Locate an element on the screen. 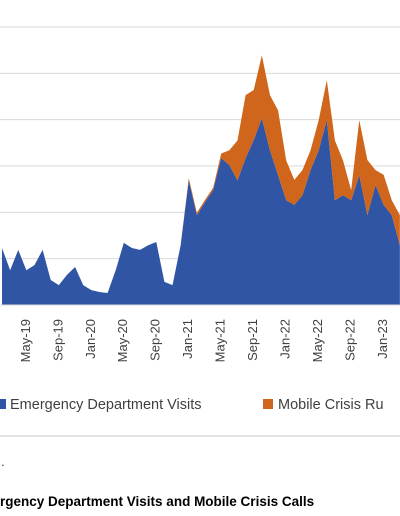 The height and width of the screenshot is (516, 400). x-tick-label: May-19 is located at coordinates (25, 340).